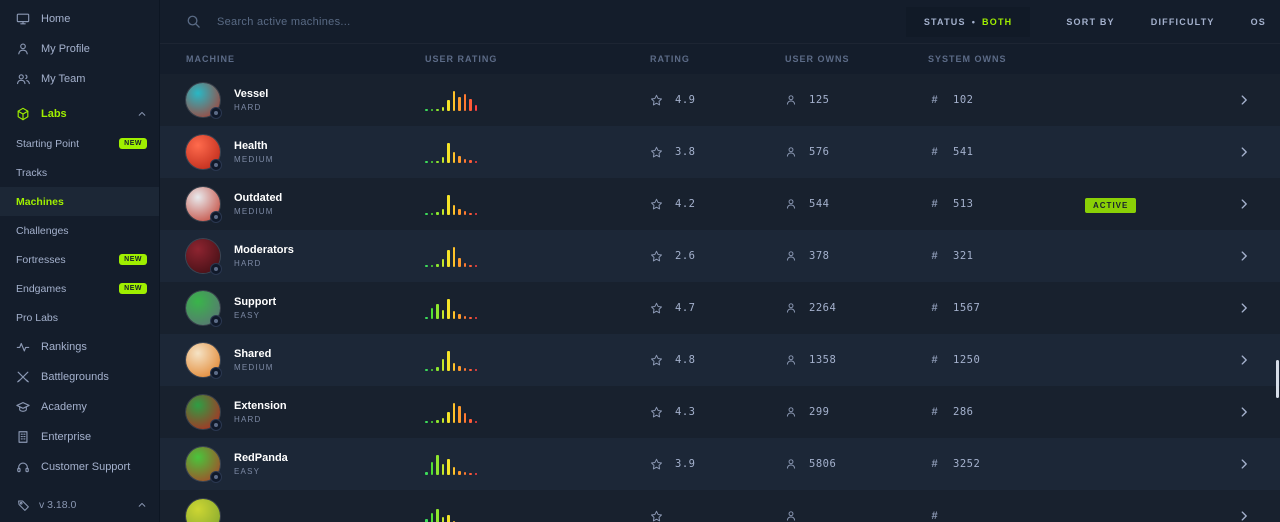 This screenshot has height=522, width=1280. What do you see at coordinates (967, 360) in the screenshot?
I see `system-owns-value: 1250` at bounding box center [967, 360].